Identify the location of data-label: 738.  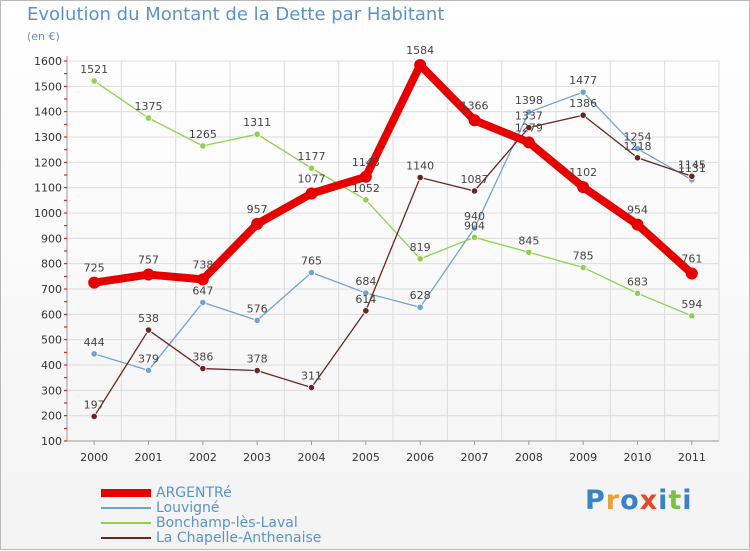
(202, 264).